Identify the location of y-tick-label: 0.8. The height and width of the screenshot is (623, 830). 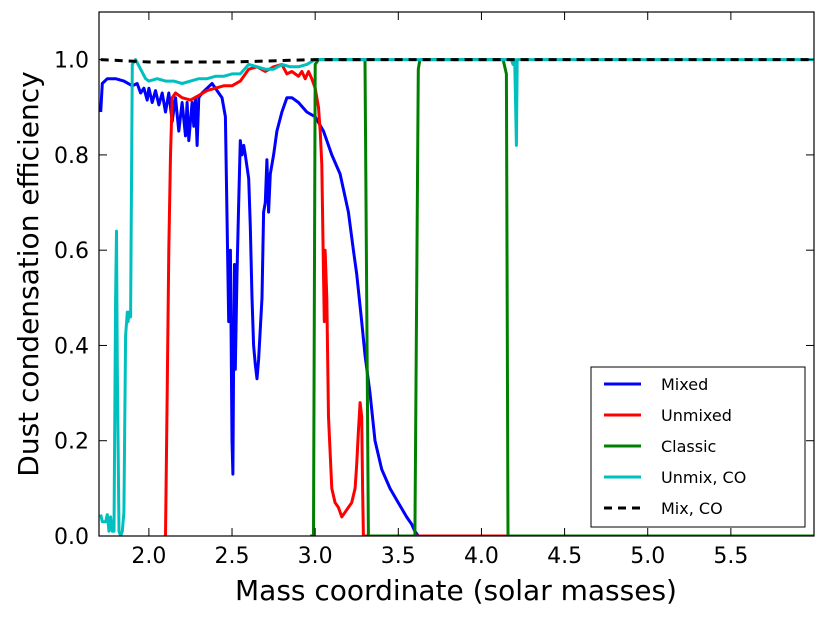
(71, 156).